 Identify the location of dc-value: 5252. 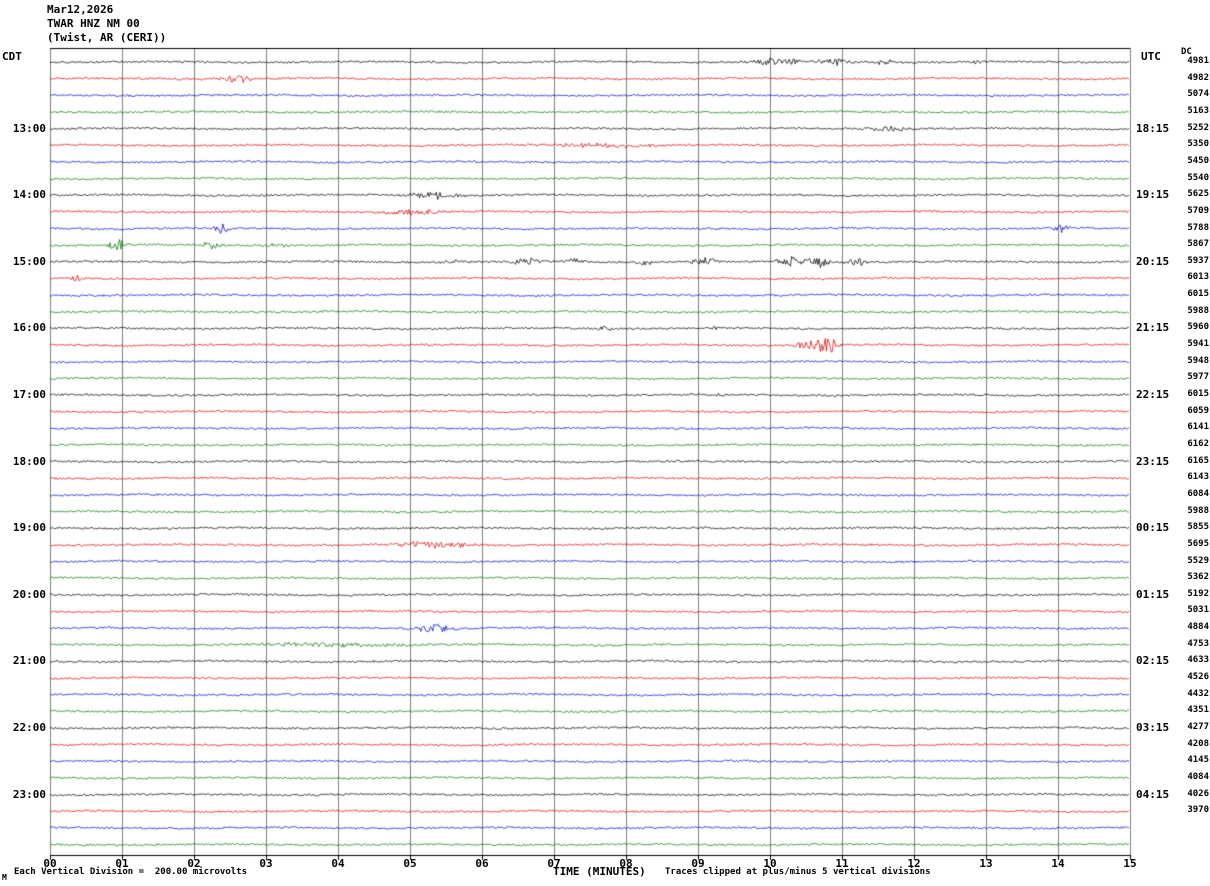
(1198, 127).